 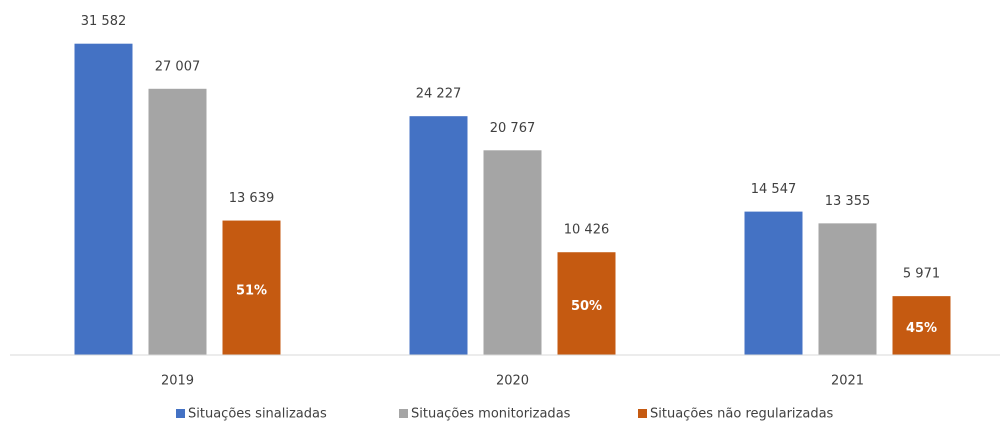 I want to click on percent-label: 51%, so click(x=251, y=290).